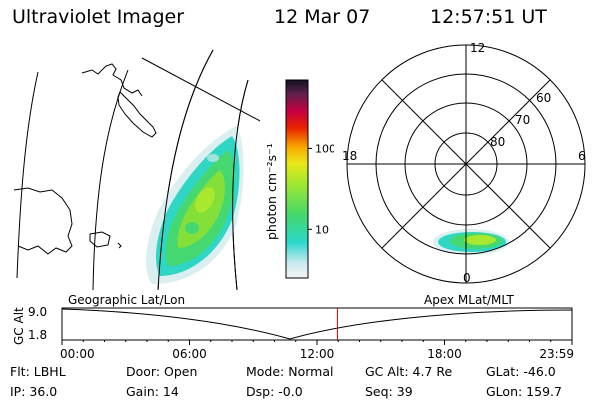 This screenshot has height=400, width=600. Describe the element at coordinates (444, 354) in the screenshot. I see `timeline-tick-label: 18:00` at that location.